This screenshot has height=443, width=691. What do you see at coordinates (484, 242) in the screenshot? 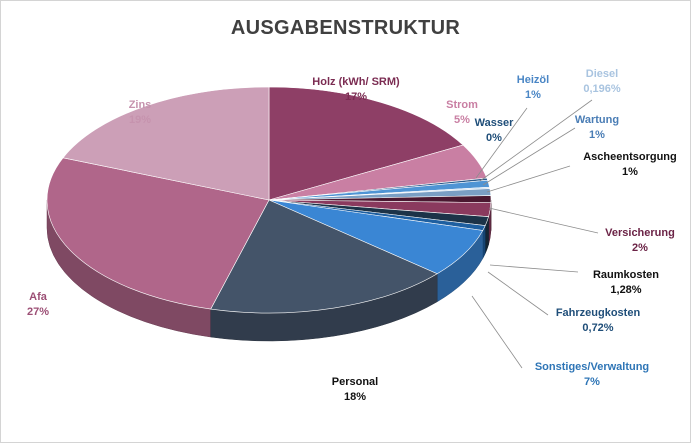
I see `pie-slice-side` at bounding box center [484, 242].